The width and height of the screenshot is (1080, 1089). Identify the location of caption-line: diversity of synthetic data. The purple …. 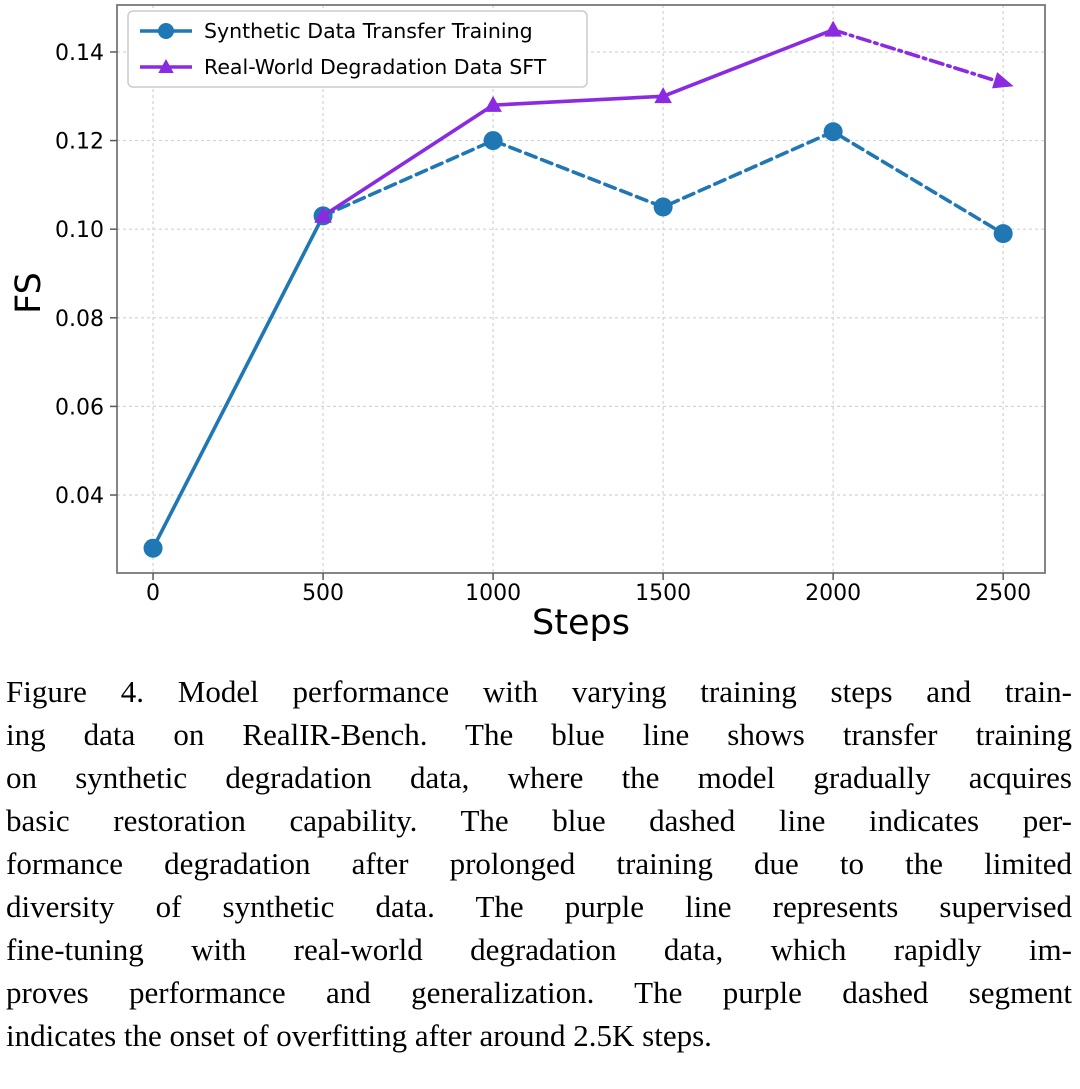
(539, 906).